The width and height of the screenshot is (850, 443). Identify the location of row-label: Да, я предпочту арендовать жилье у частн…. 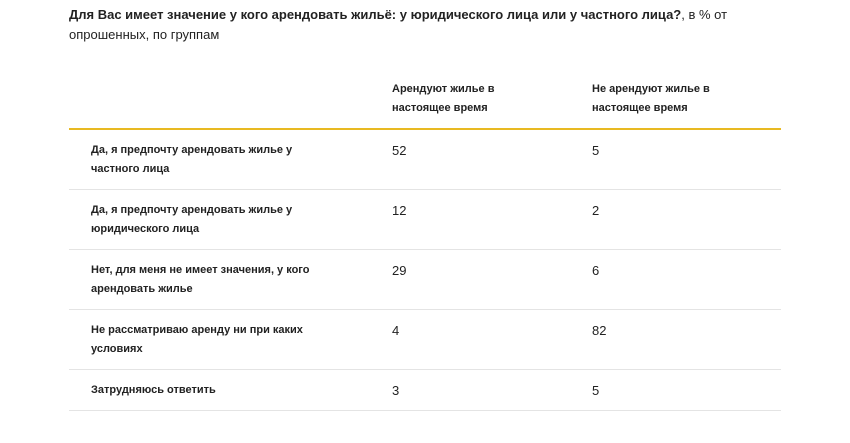
(192, 159).